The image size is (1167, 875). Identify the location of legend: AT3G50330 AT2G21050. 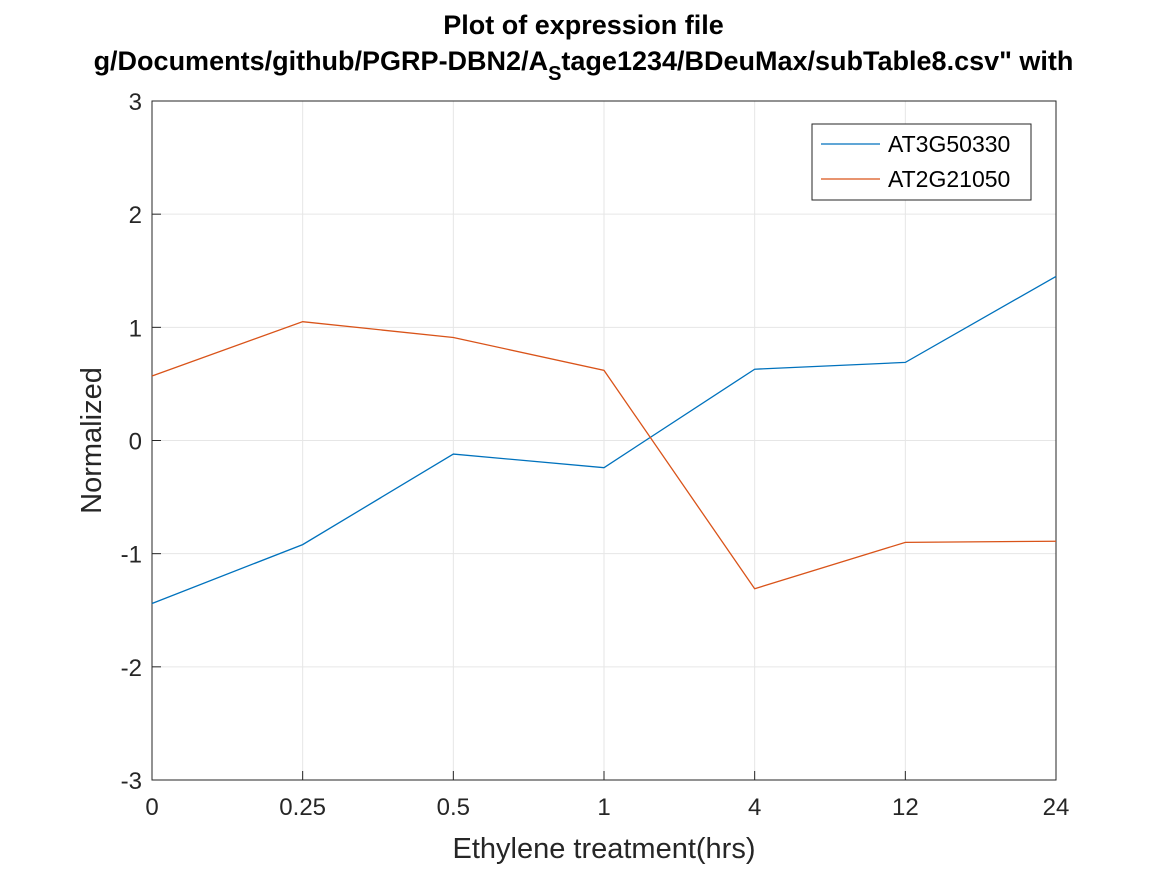
(921, 162).